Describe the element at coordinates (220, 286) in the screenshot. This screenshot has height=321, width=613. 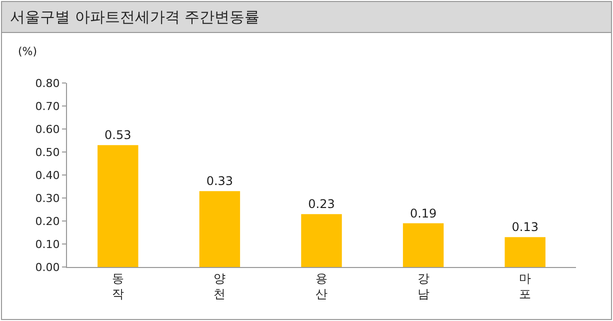
I see `x-tick-label: 양천` at that location.